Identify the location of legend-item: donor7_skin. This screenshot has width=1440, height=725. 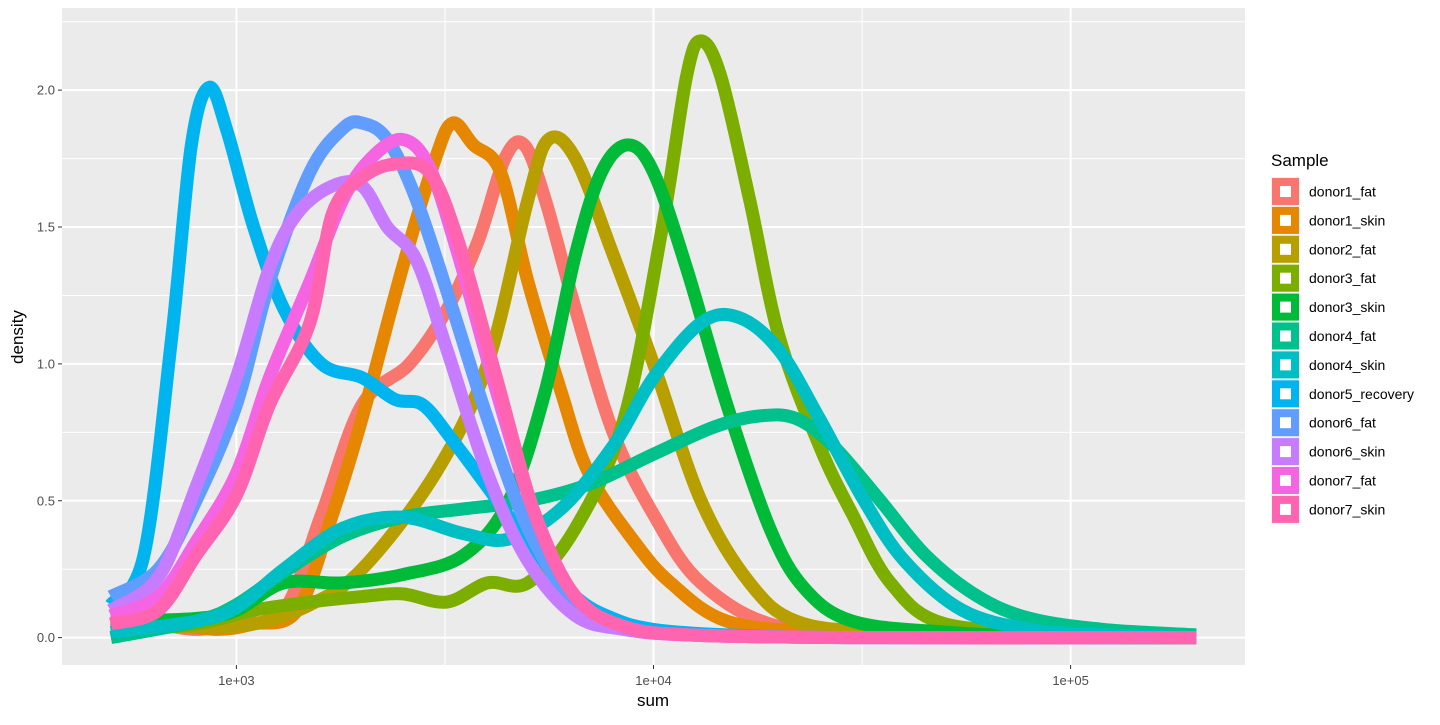
(1328, 509).